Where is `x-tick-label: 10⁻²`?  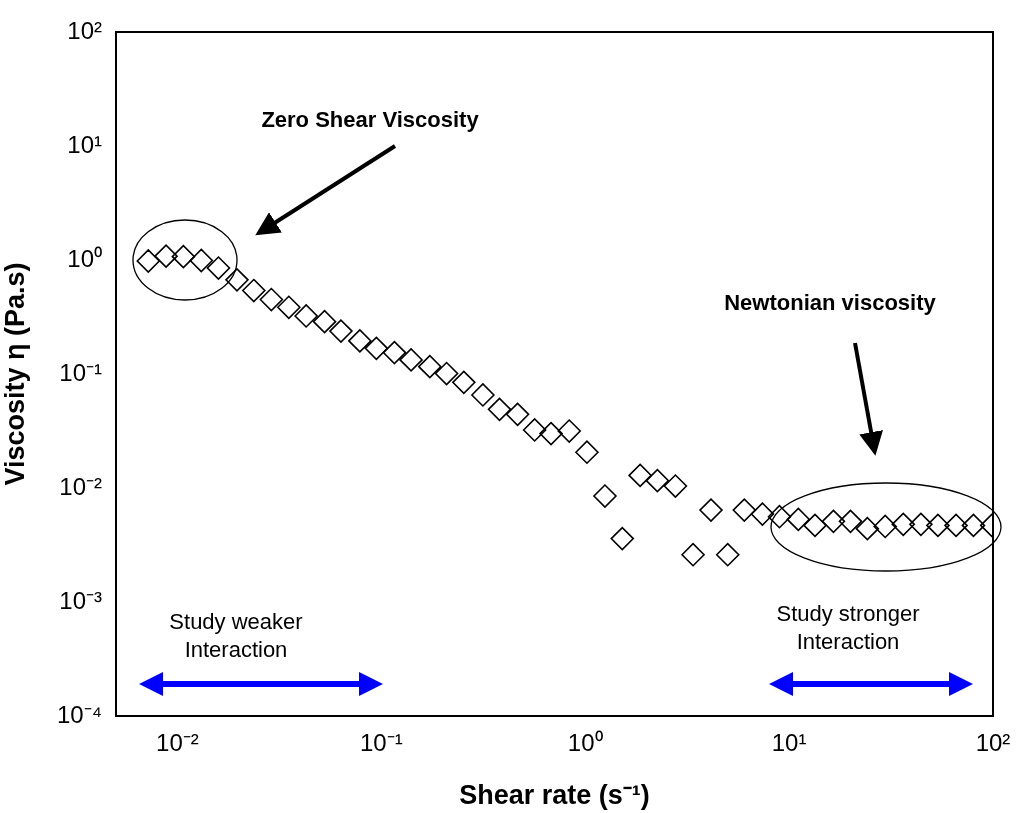 x-tick-label: 10⁻² is located at coordinates (177, 743).